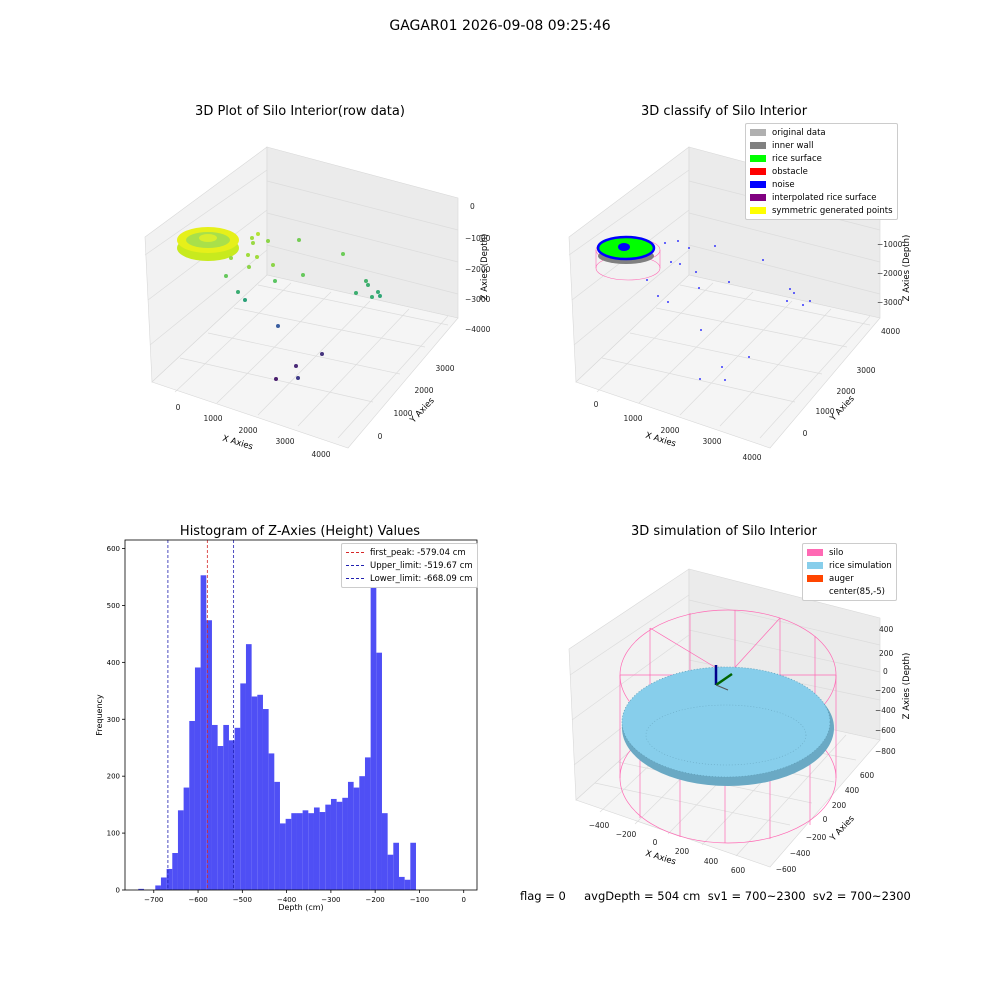 The height and width of the screenshot is (1000, 1000). What do you see at coordinates (907, 686) in the screenshot?
I see `simulation3d-zlabel: Z Axies (Depth)` at bounding box center [907, 686].